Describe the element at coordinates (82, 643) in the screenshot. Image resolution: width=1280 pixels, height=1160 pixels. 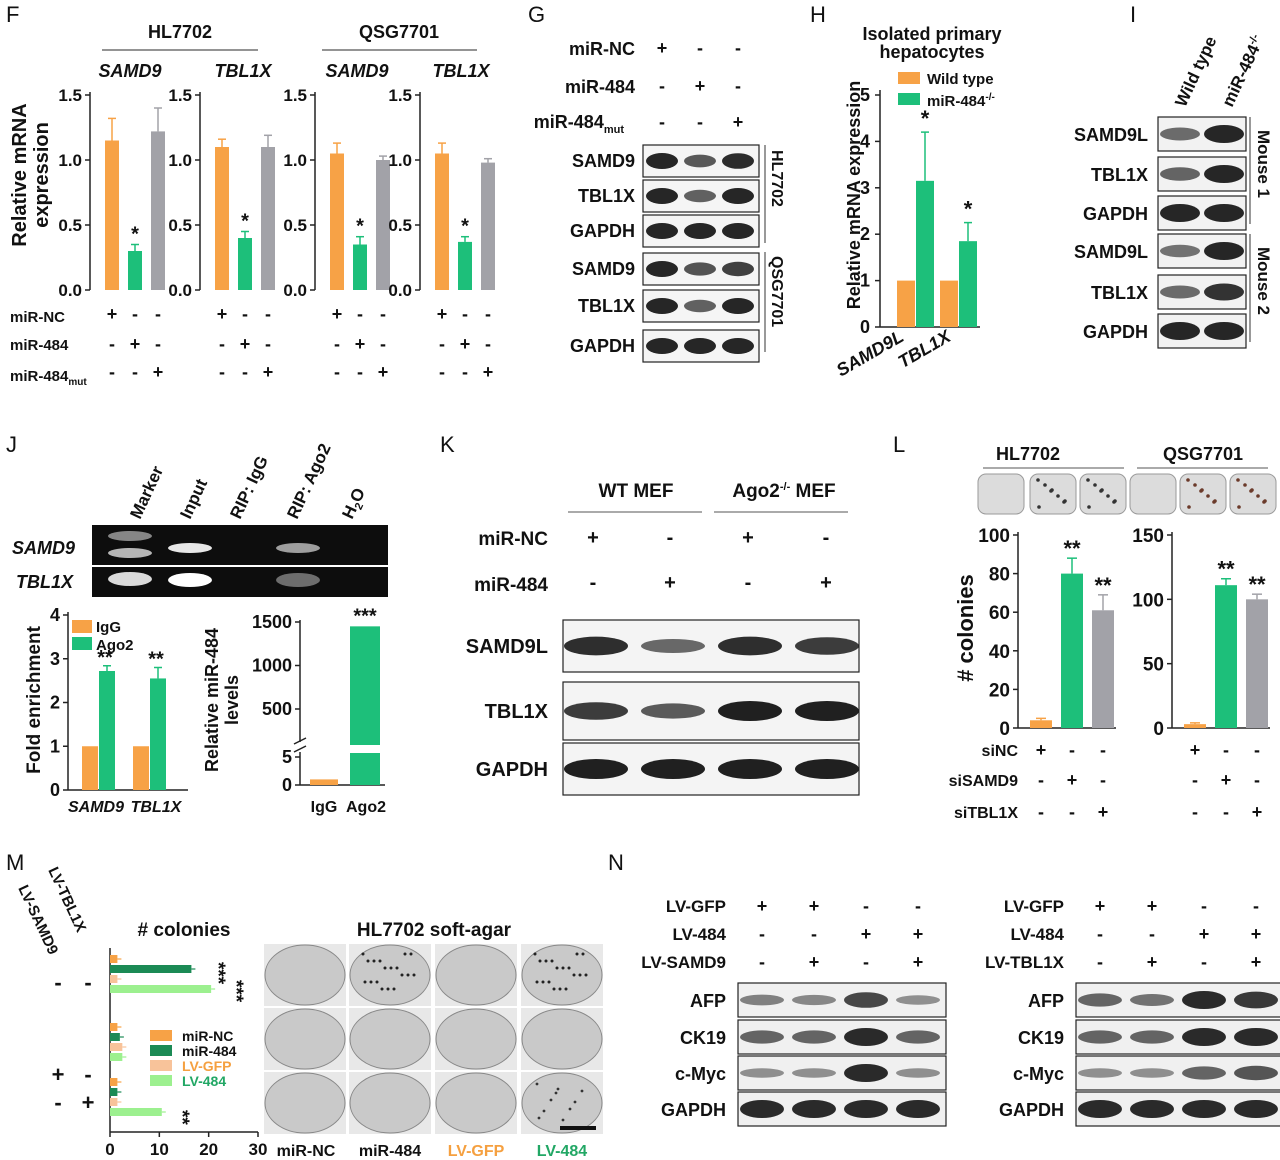
I see `j-legend-swatch` at that location.